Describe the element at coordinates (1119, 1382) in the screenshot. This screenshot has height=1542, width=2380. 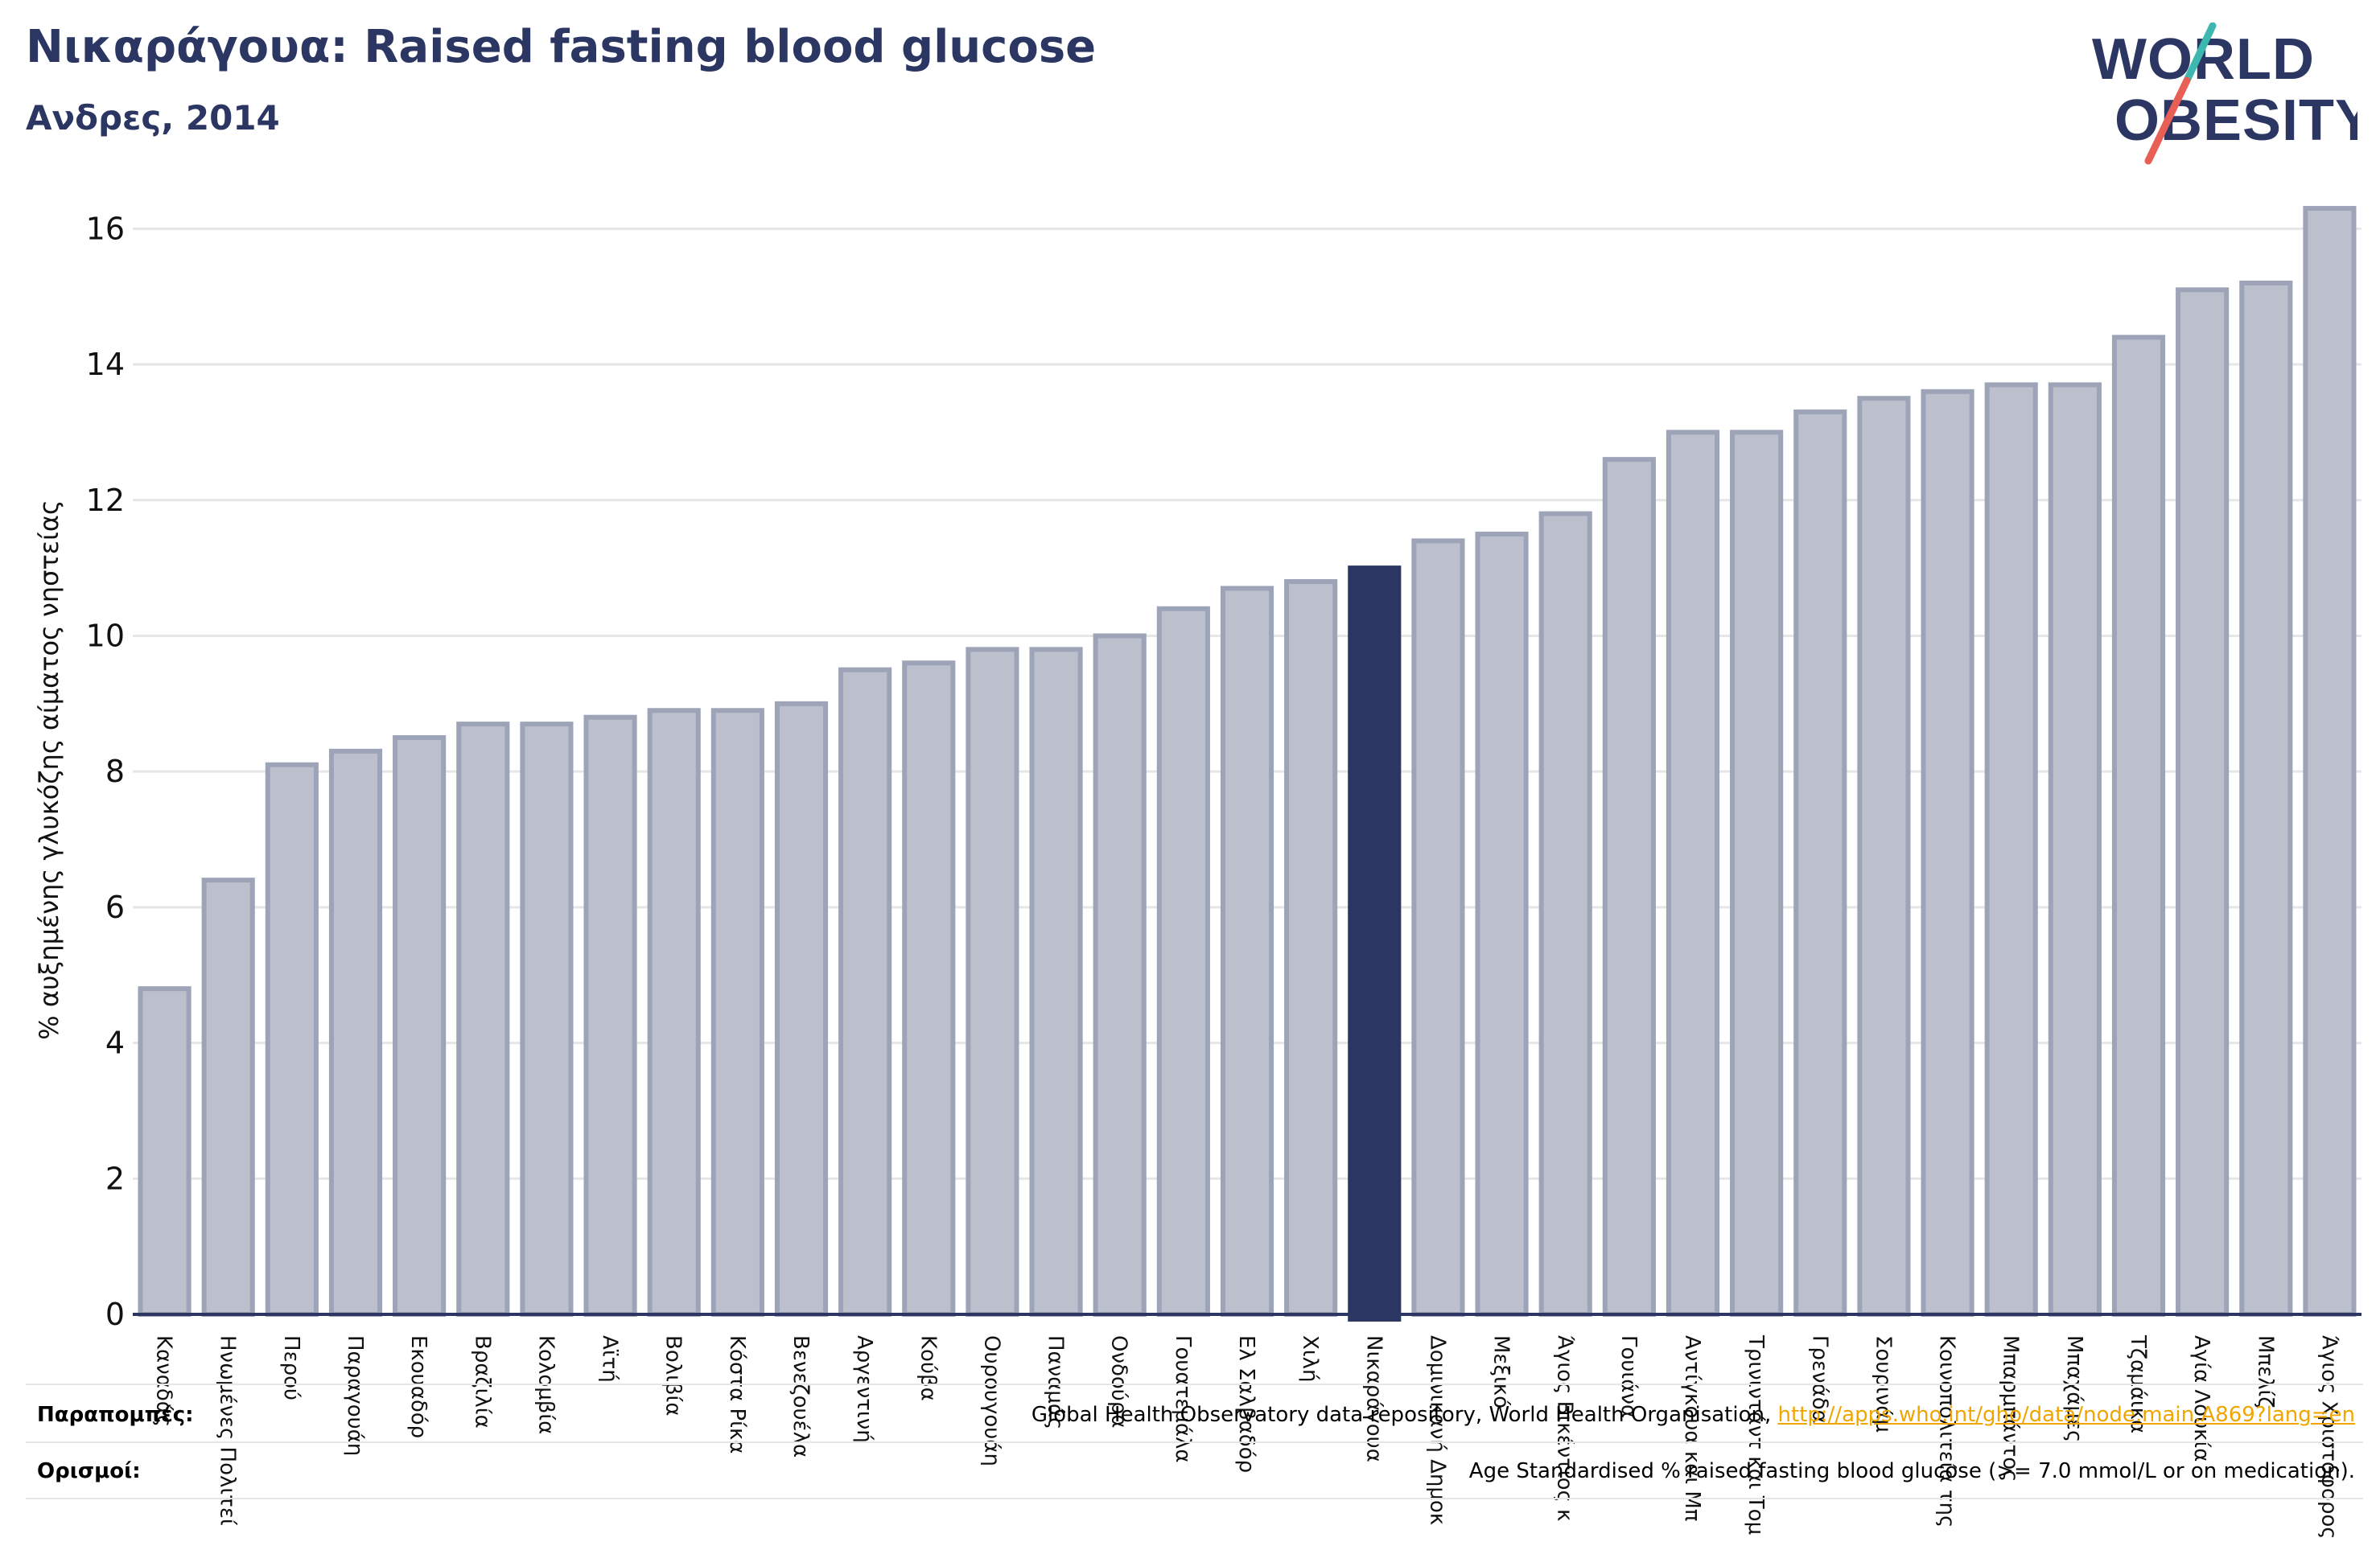
I see `x-tick-label: Ονδούρα` at that location.